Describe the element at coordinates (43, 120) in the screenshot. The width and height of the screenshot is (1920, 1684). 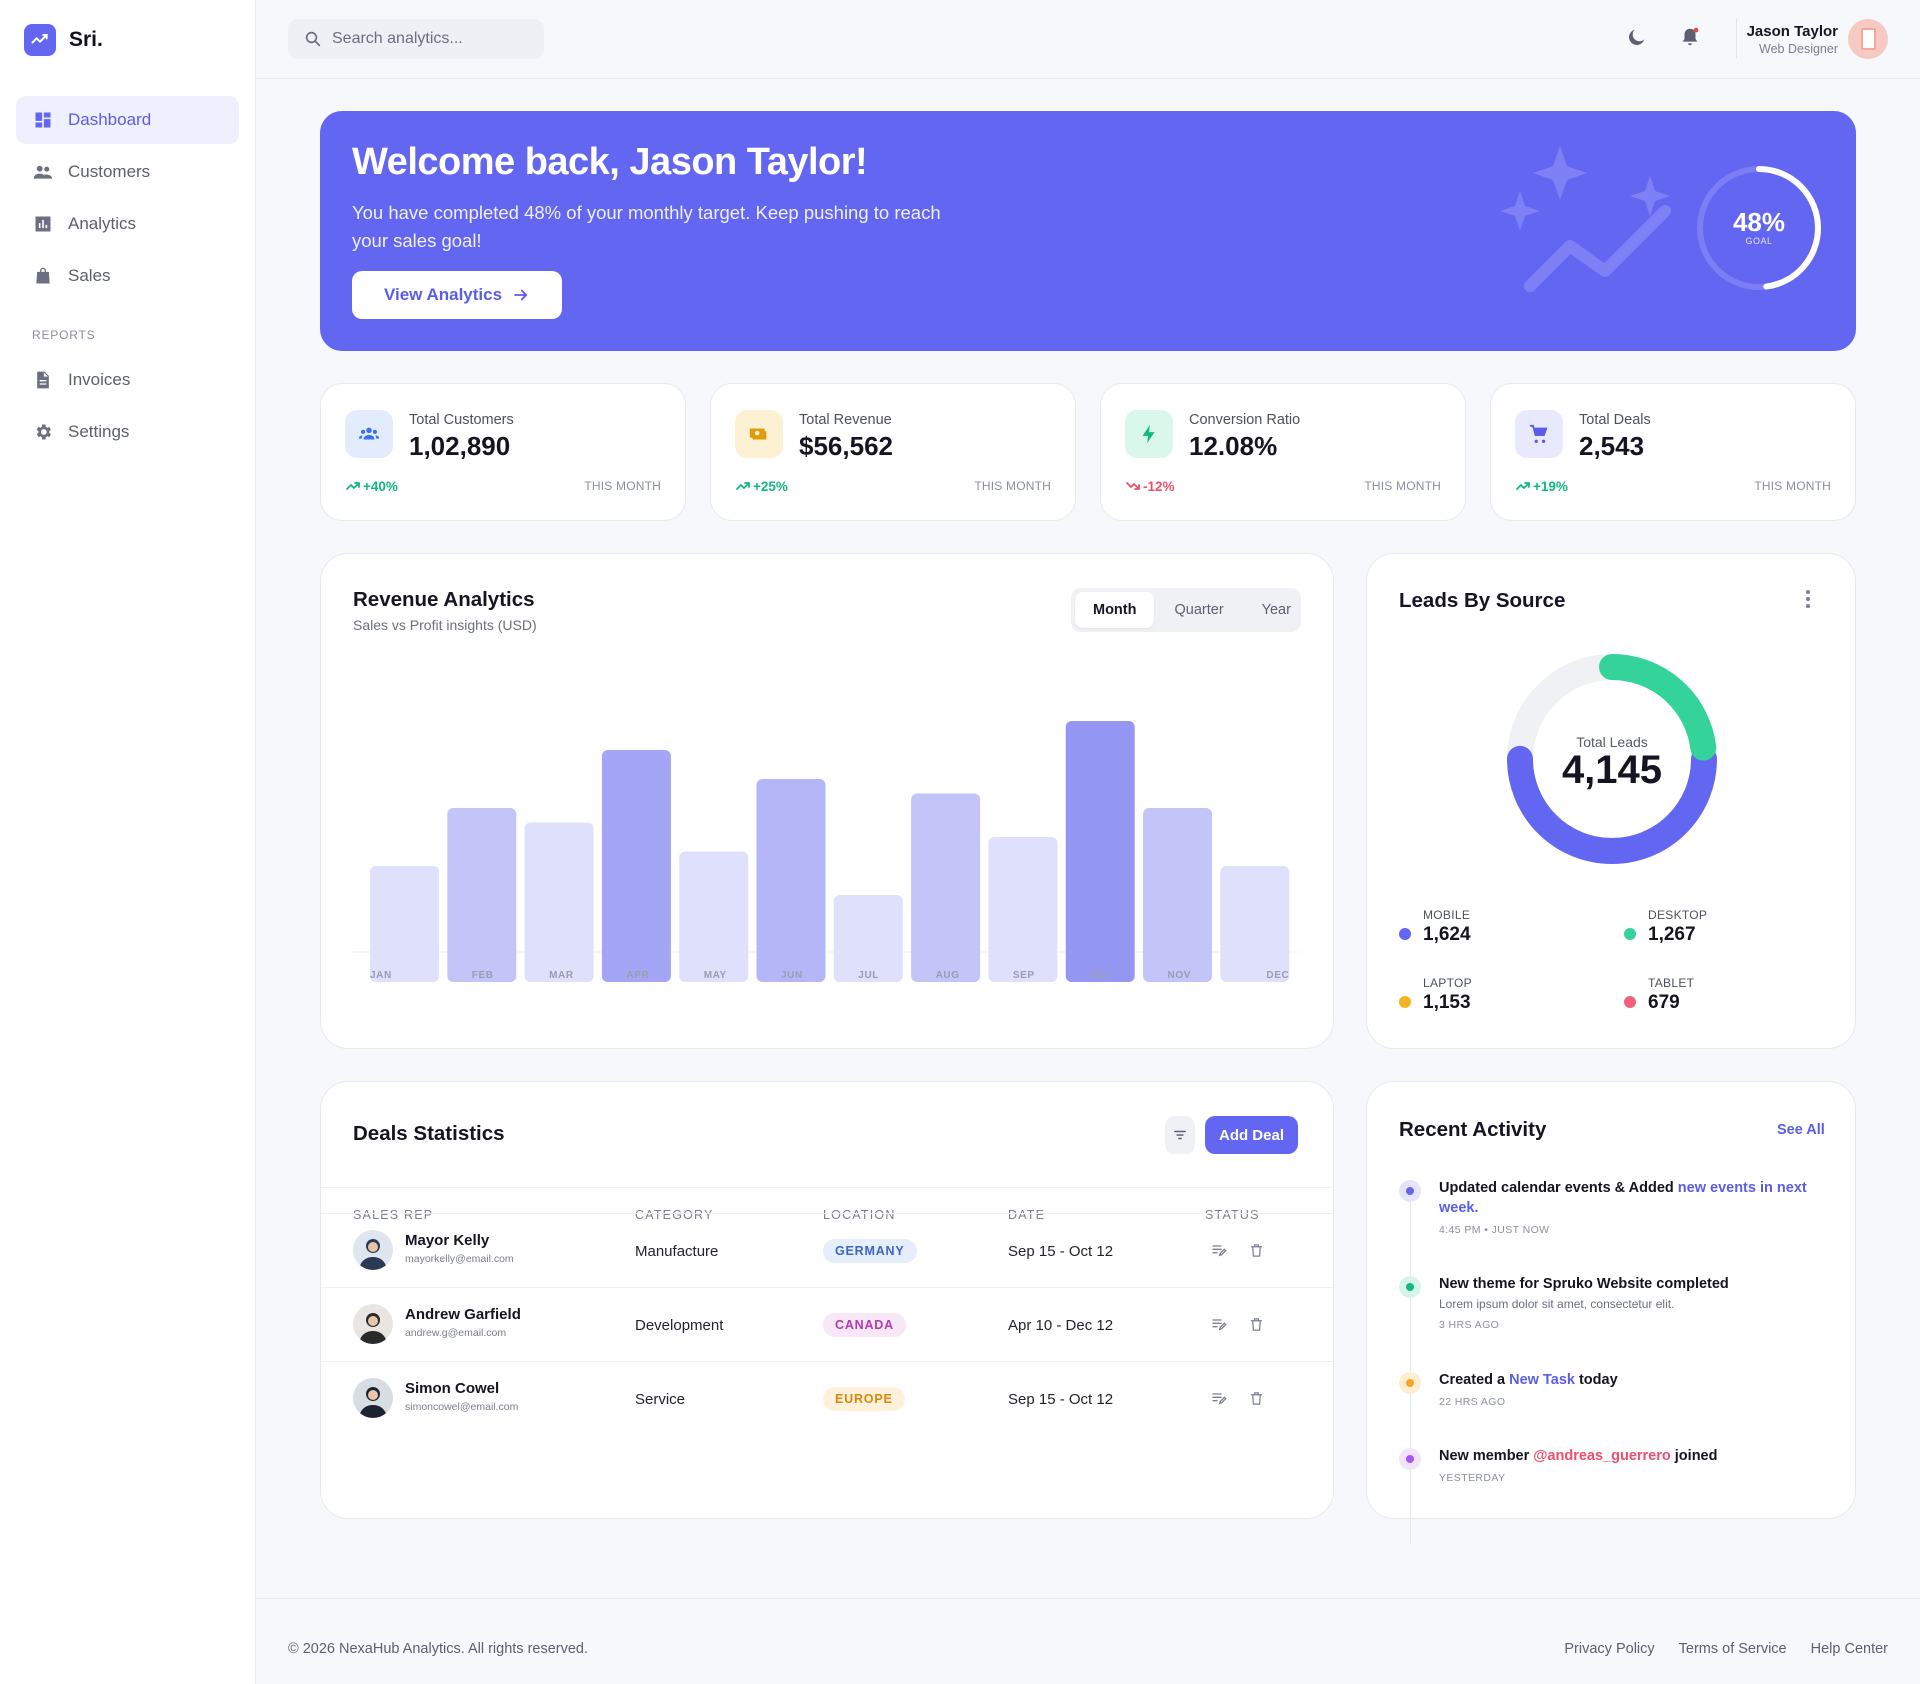
I see `dashboard-icon` at that location.